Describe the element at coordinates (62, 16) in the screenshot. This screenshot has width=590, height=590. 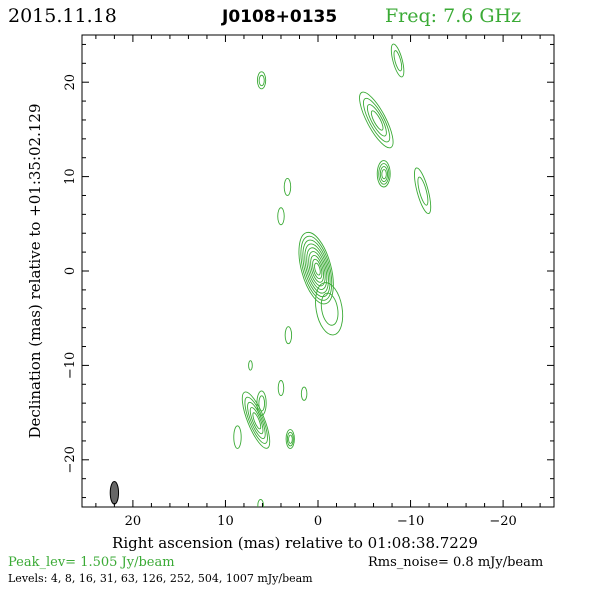
I see `observation-date: 2015.11.18` at that location.